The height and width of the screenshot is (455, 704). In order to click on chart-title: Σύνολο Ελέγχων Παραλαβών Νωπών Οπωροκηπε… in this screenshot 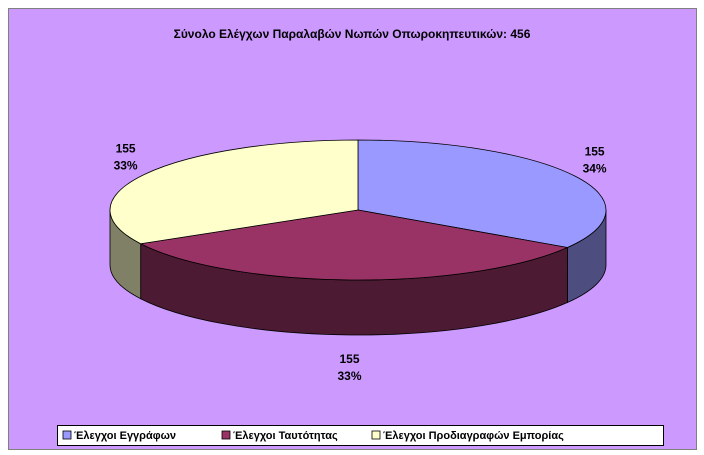, I will do `click(352, 34)`.